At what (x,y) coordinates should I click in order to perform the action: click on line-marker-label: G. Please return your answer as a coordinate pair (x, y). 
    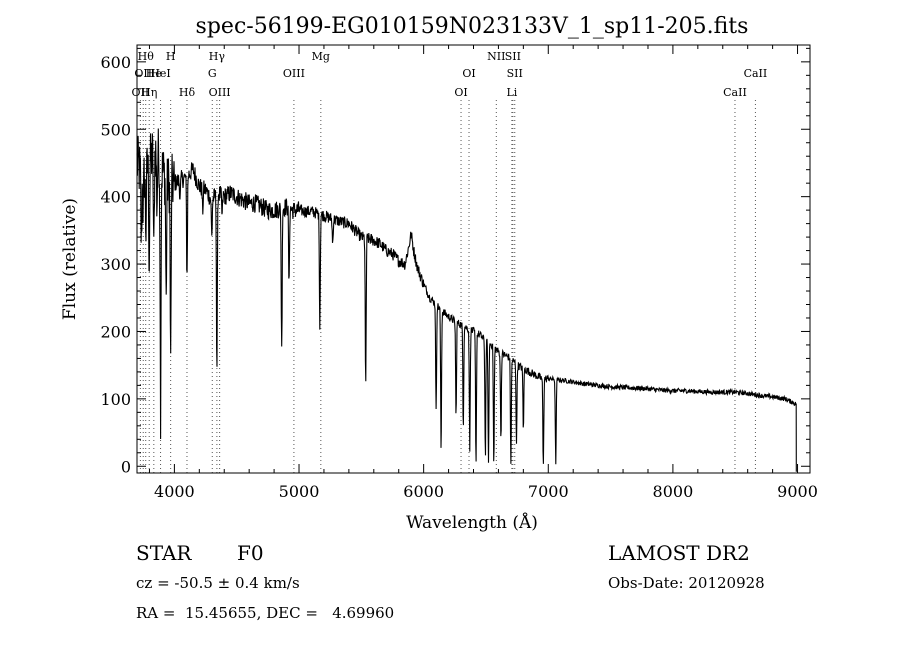
    Looking at the image, I should click on (212, 73).